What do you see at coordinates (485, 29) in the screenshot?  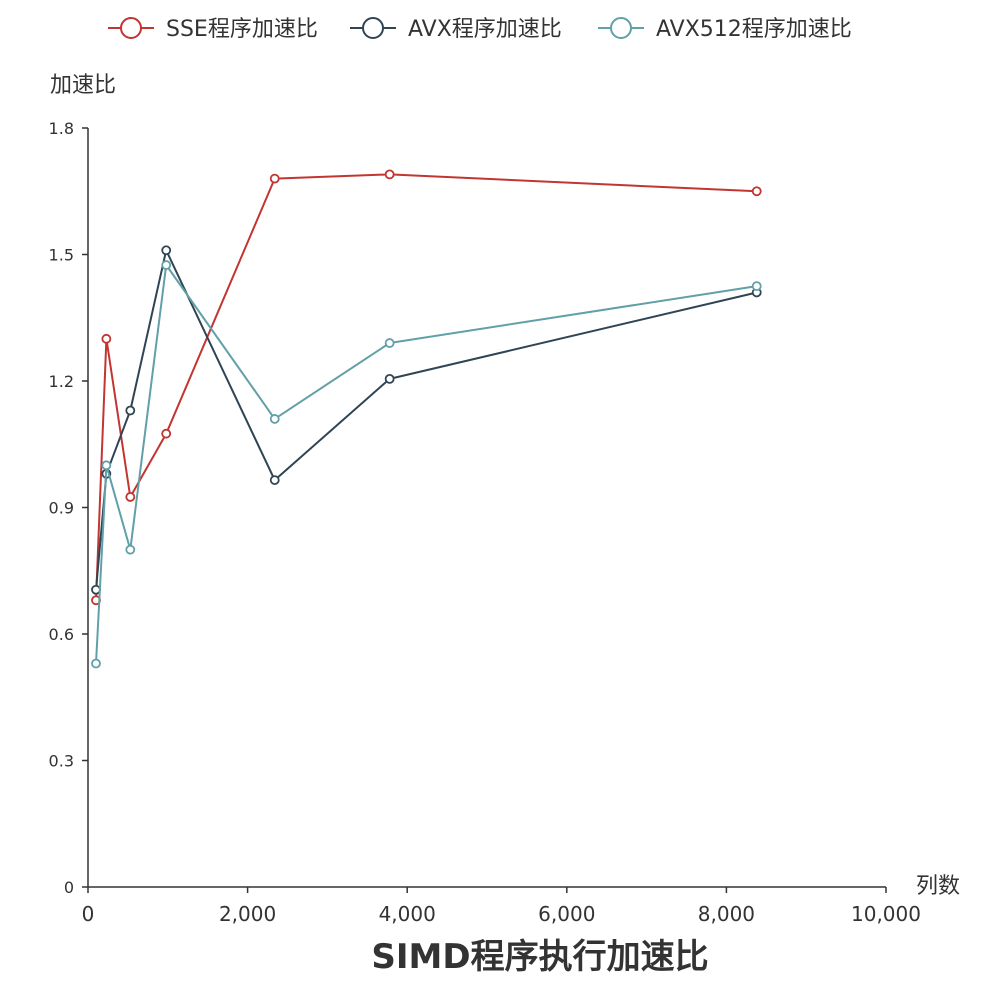 I see `legend-label: AVX程序加速比` at bounding box center [485, 29].